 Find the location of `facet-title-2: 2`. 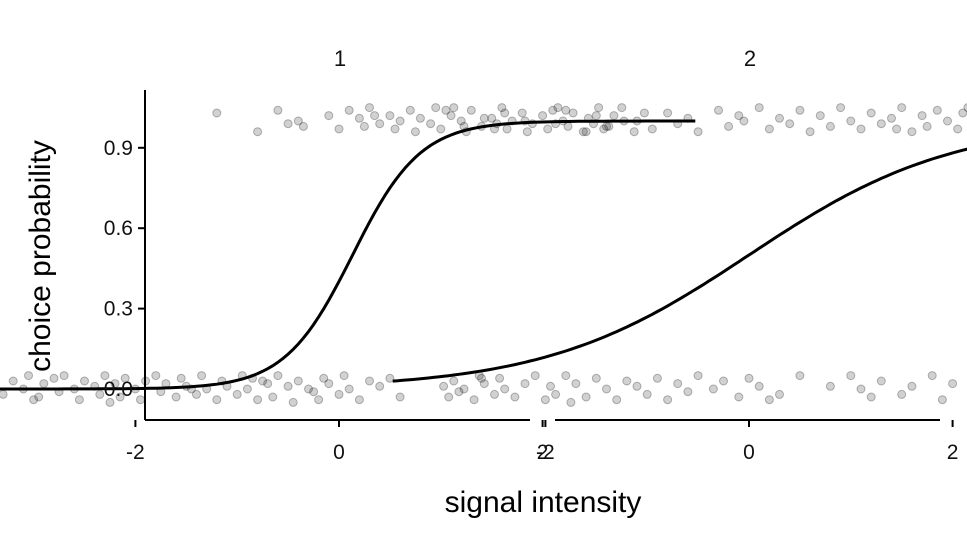

facet-title-2: 2 is located at coordinates (750, 58).